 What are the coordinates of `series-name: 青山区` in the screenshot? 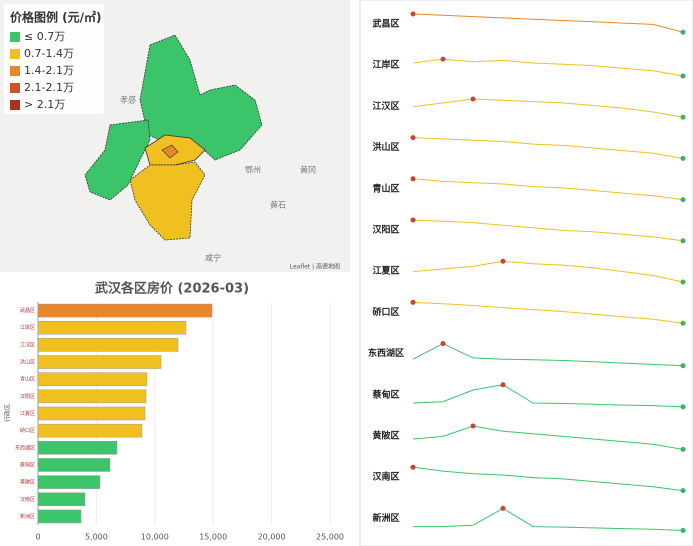 It's located at (385, 188).